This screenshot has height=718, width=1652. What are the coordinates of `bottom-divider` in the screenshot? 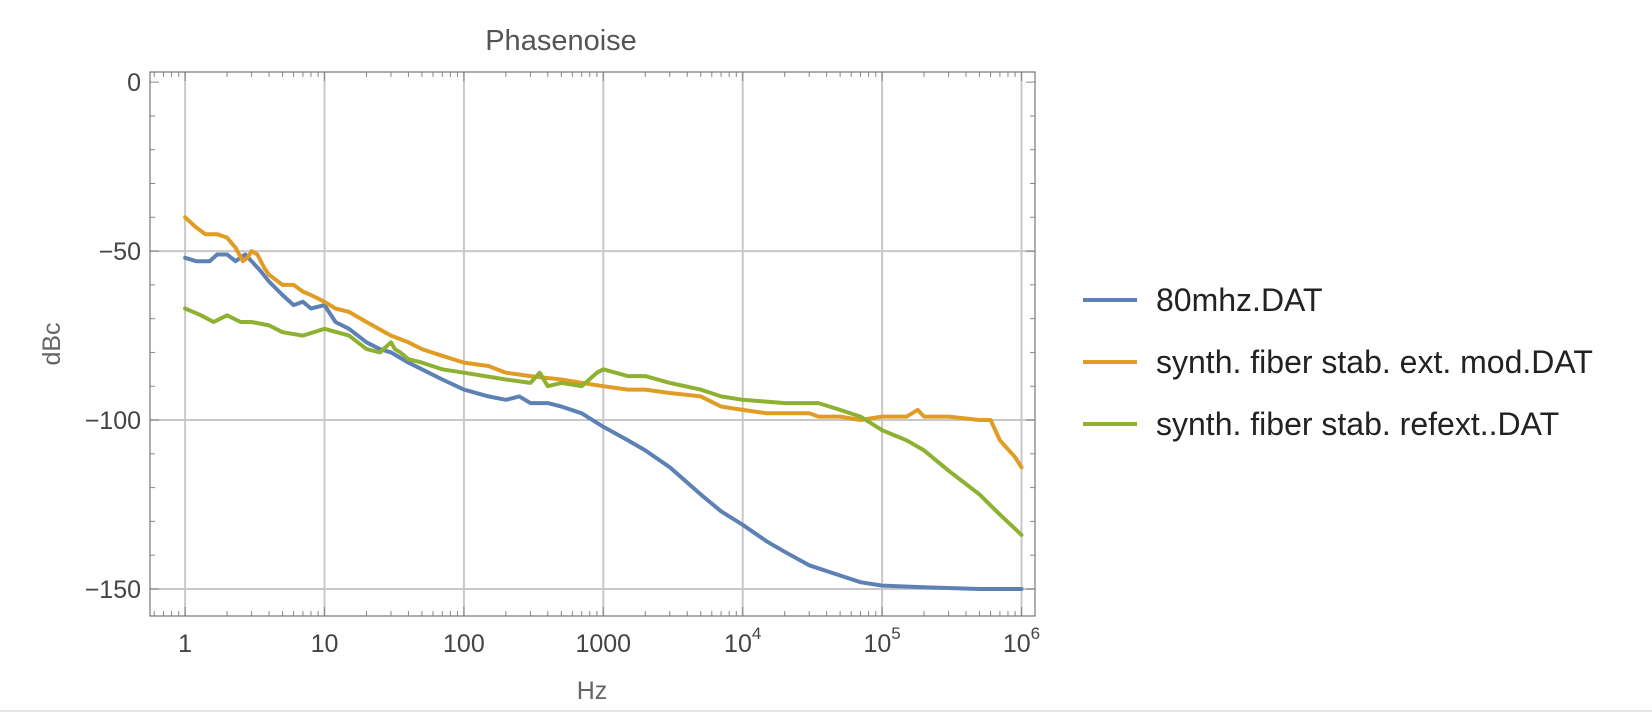 It's located at (826, 711).